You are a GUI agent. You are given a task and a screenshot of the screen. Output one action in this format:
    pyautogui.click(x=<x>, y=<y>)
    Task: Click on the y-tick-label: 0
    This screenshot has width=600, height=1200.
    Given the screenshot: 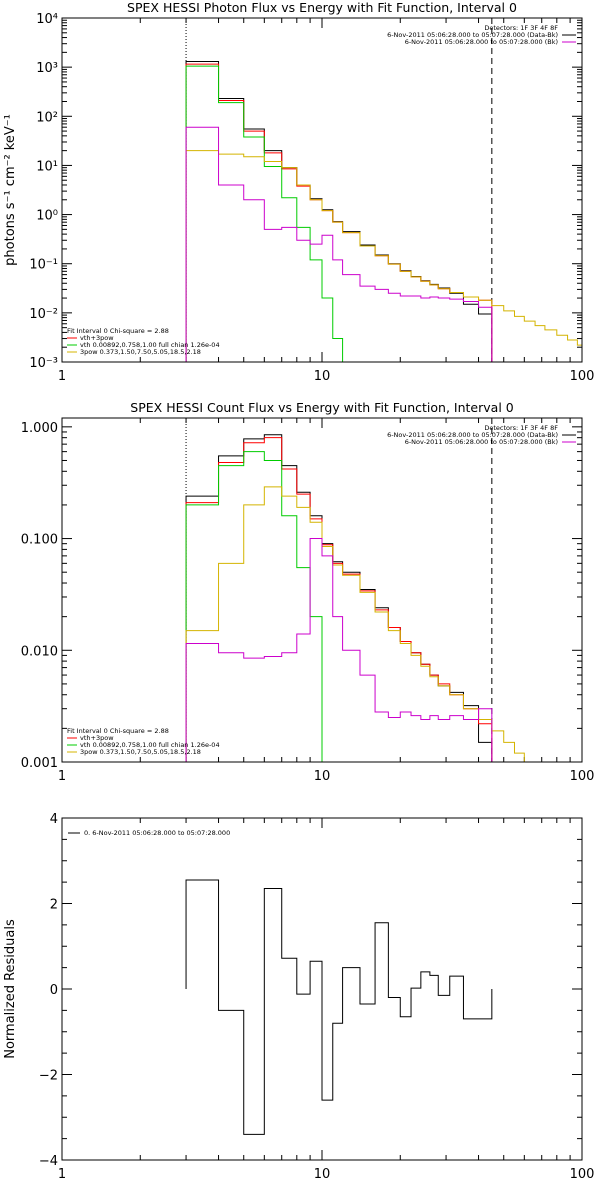 What is the action you would take?
    pyautogui.click(x=54, y=990)
    